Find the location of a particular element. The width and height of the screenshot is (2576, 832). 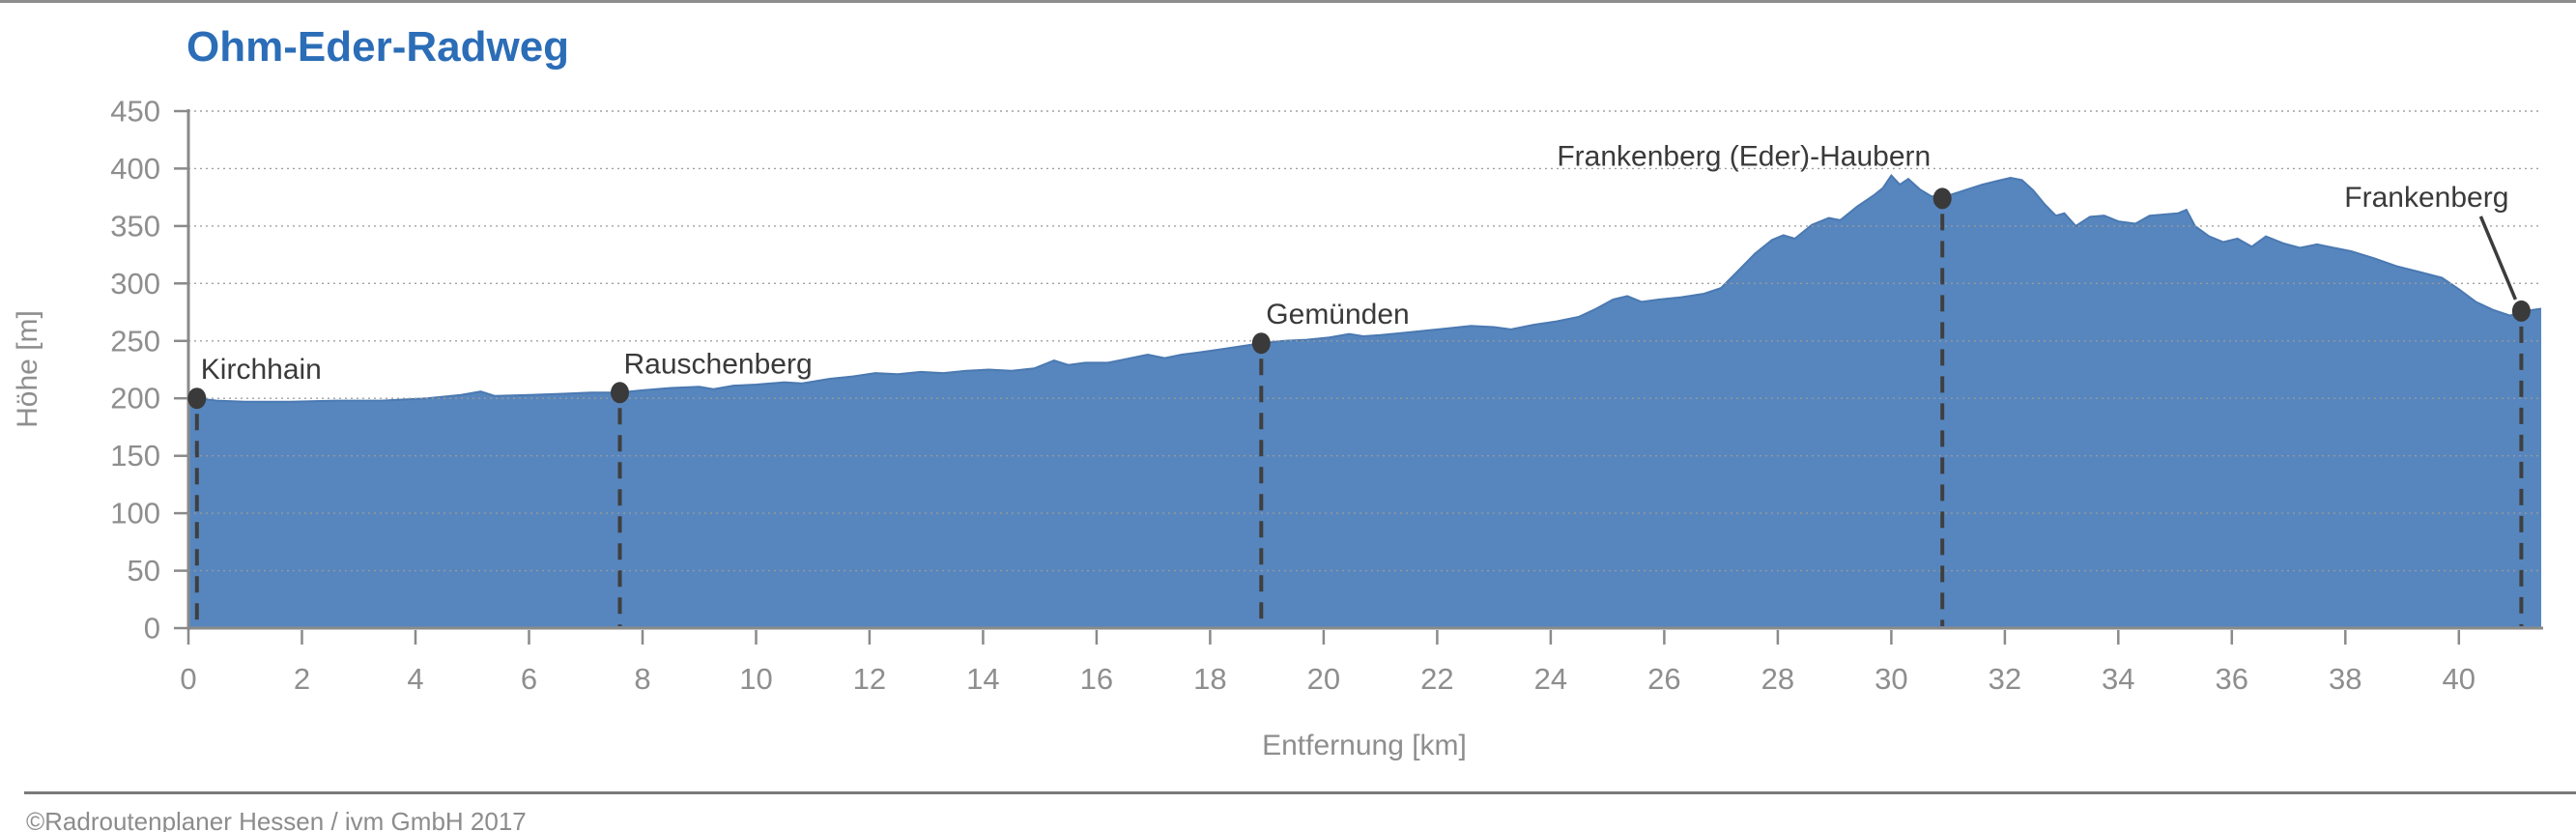

x-tick-label-16: 16 is located at coordinates (1097, 679).